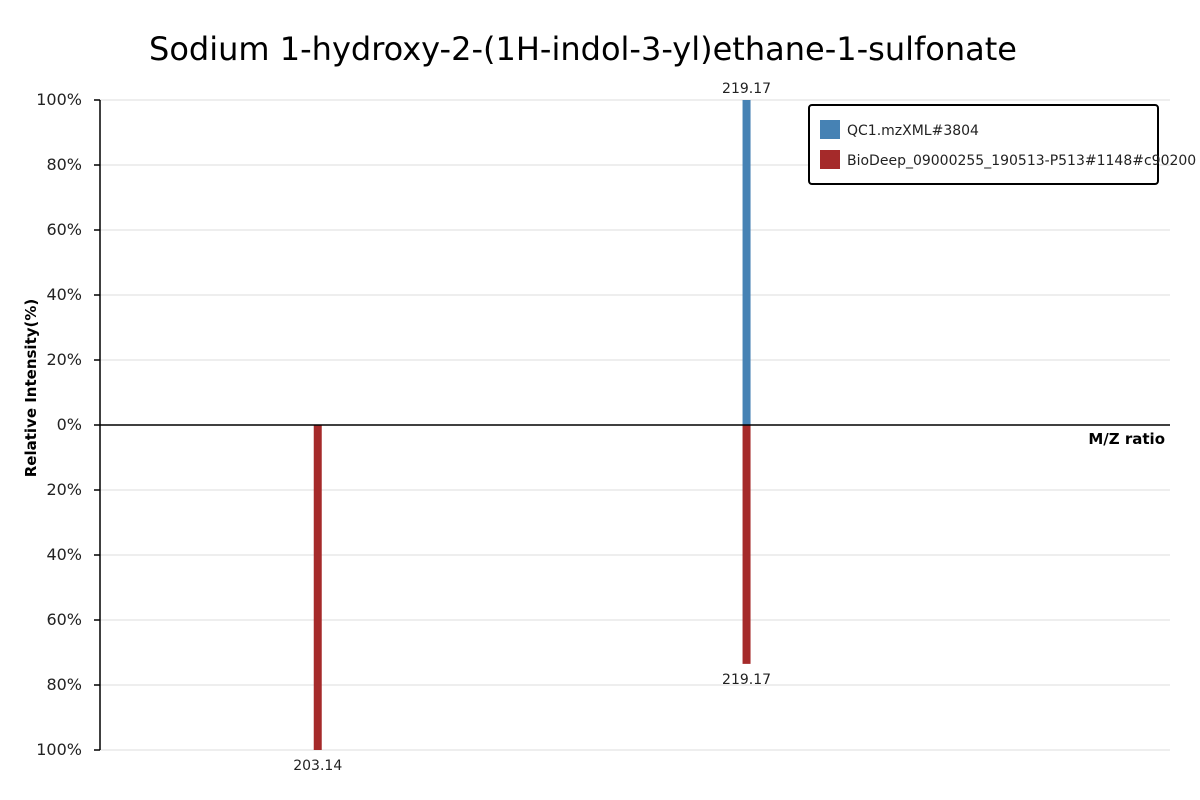 The width and height of the screenshot is (1200, 800). Describe the element at coordinates (913, 131) in the screenshot. I see `legend-label-qc1: QC1.mzXML#3804` at that location.